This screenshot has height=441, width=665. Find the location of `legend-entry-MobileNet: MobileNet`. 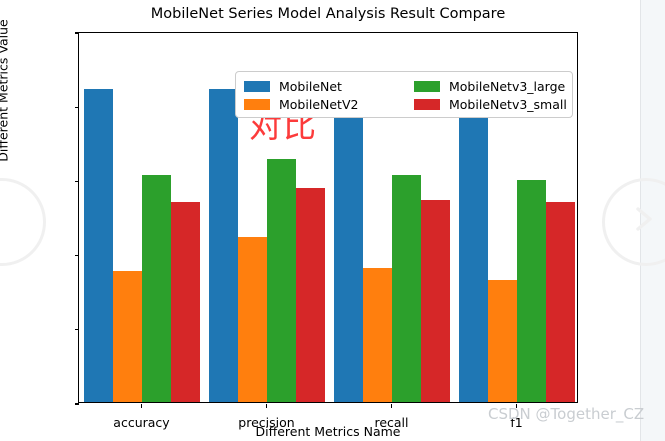

legend-entry-MobileNet: MobileNet is located at coordinates (329, 86).